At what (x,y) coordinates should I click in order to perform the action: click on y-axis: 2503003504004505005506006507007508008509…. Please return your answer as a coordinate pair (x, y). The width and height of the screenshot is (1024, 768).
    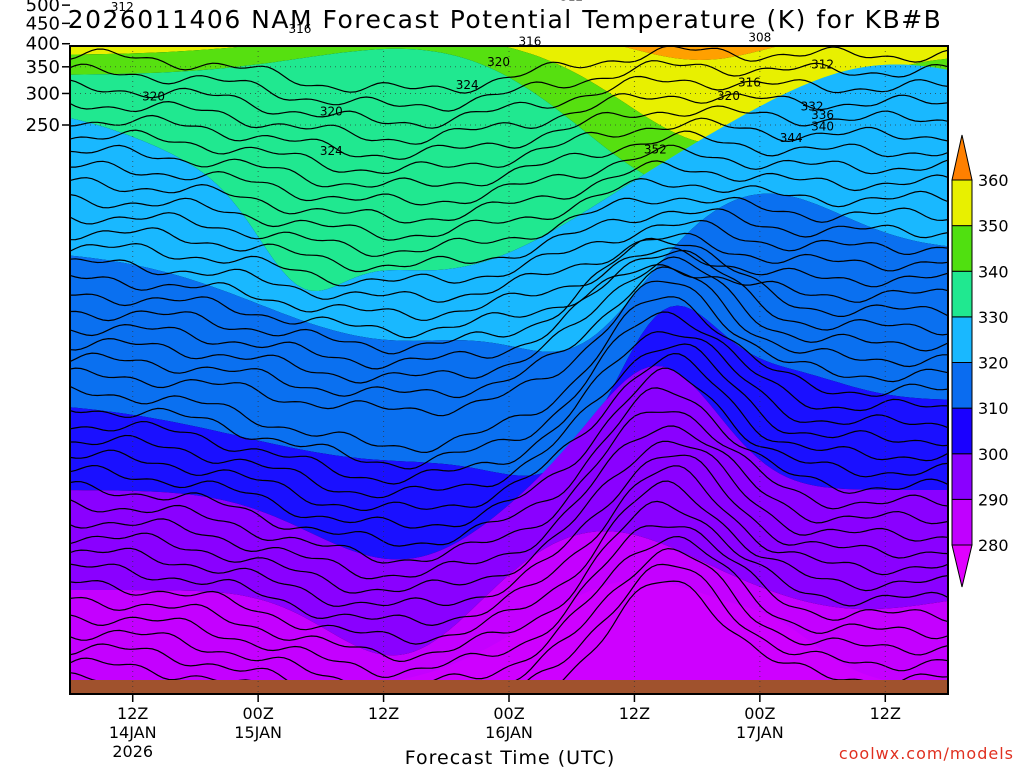
    Looking at the image, I should click on (48, 68).